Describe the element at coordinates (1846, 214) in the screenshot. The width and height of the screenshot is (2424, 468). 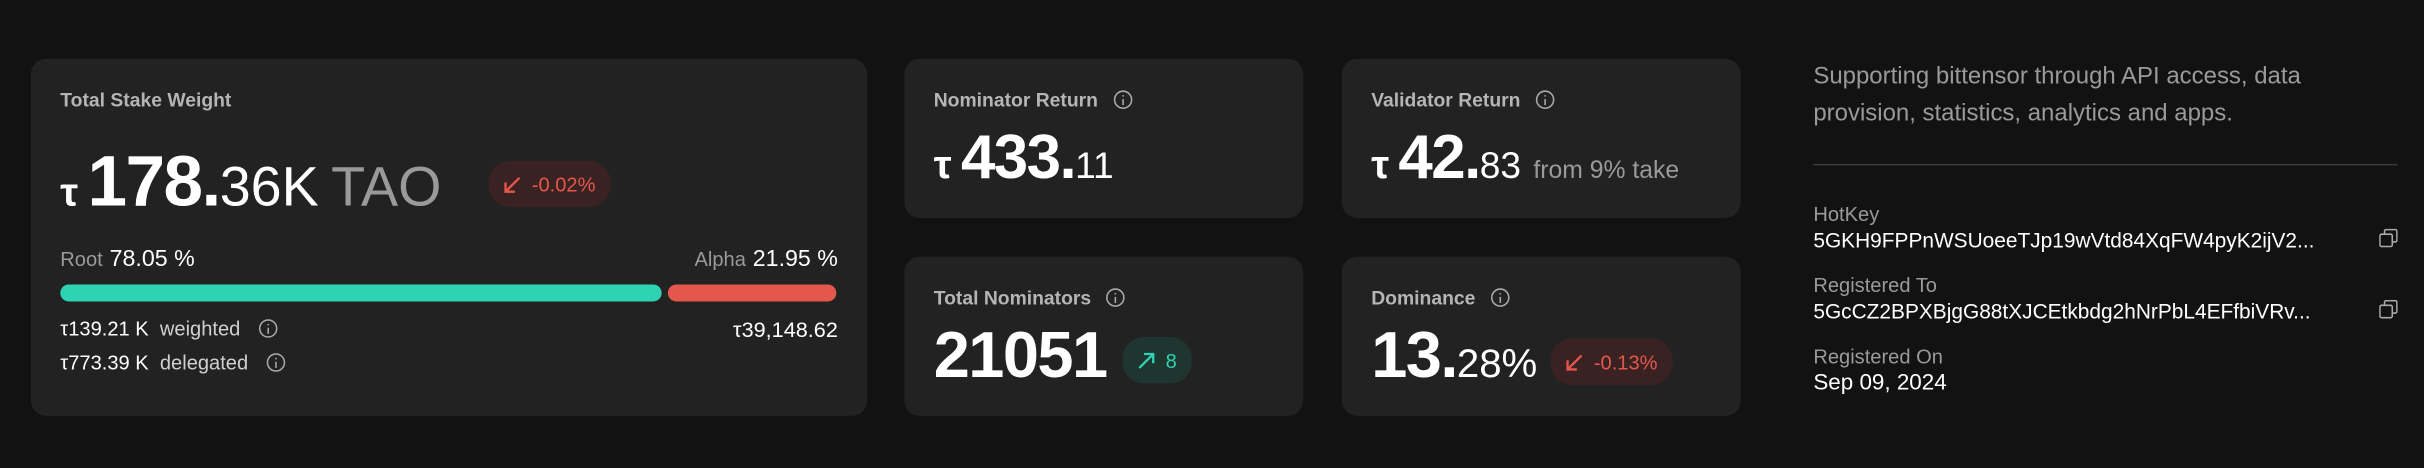
I see `hotkey-label: HotKey` at that location.